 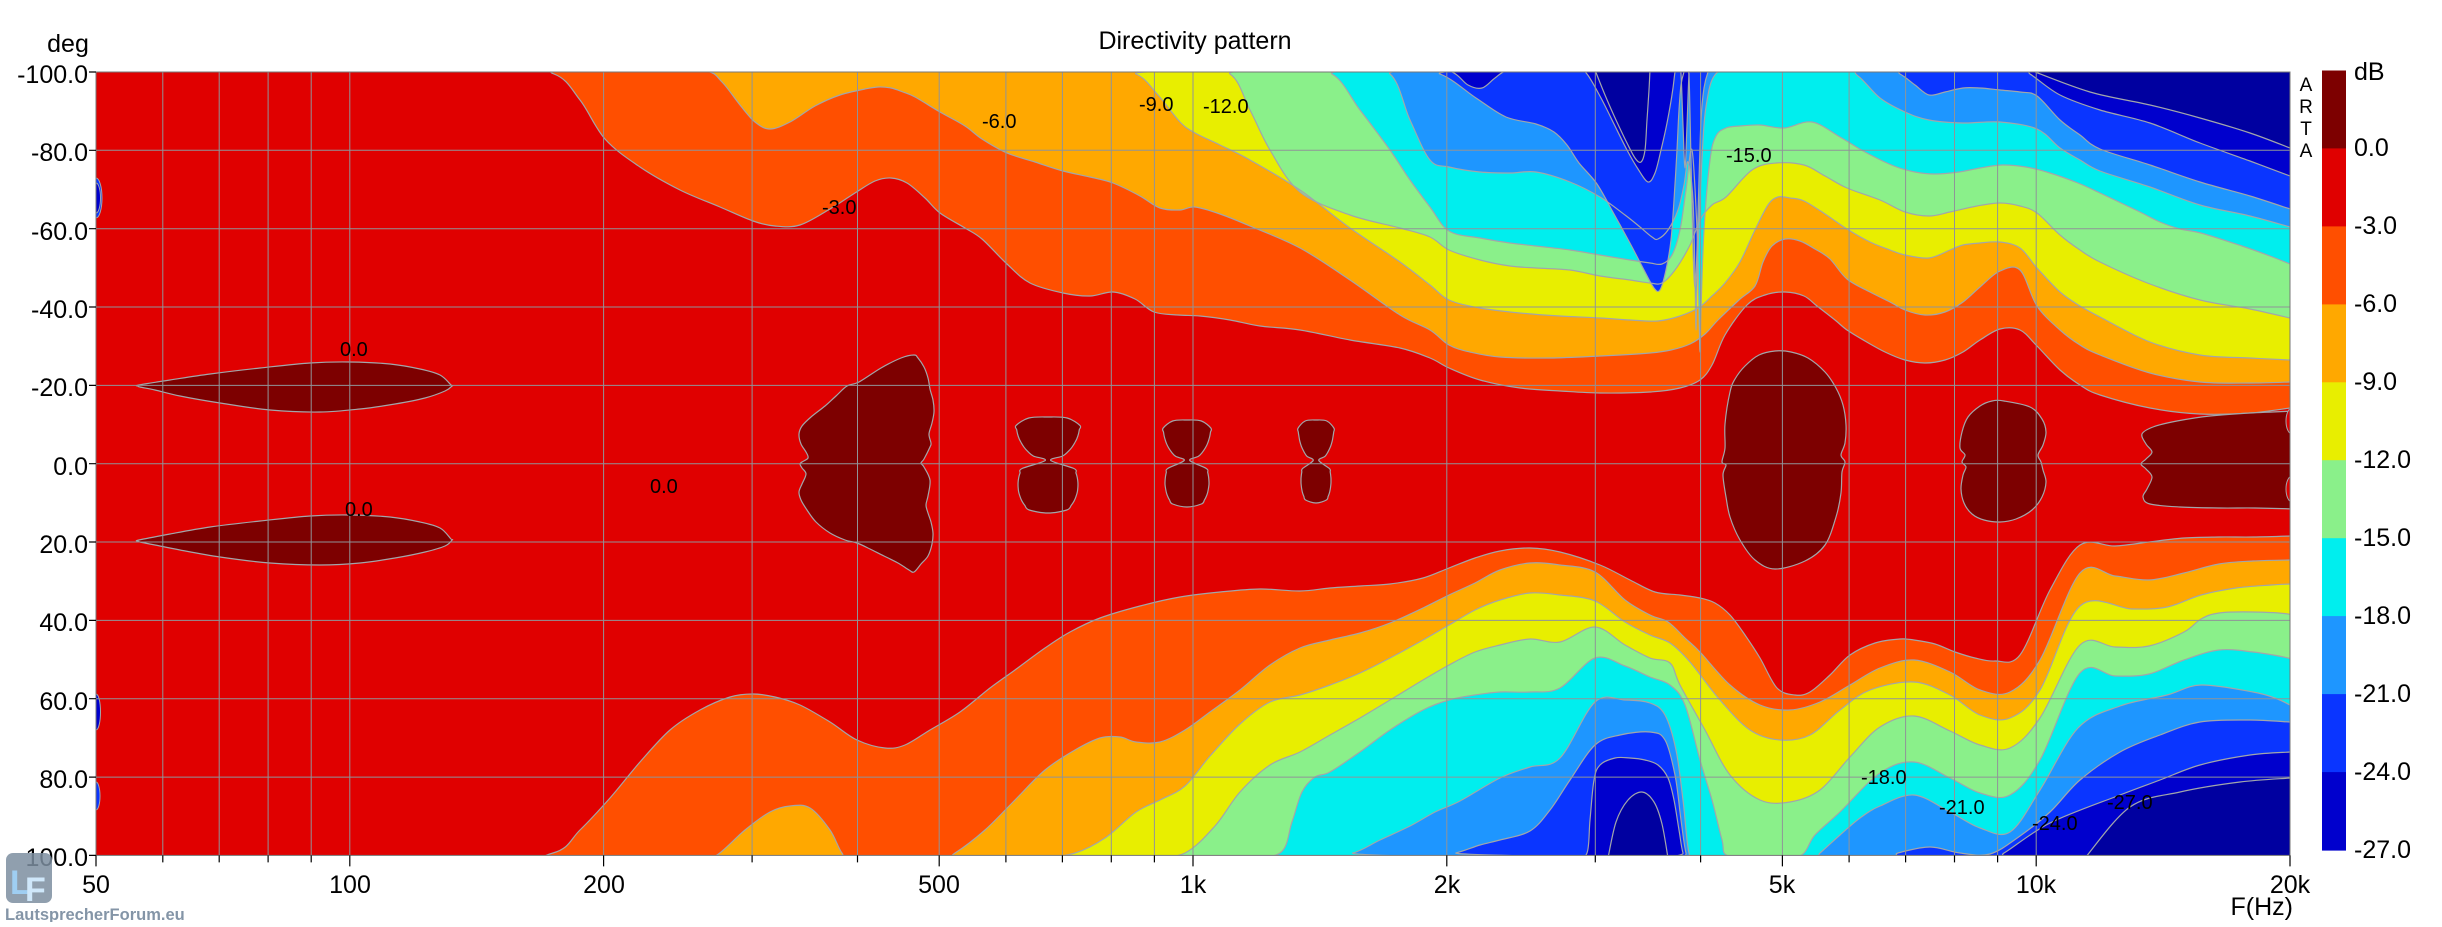 I want to click on svg-text: 500, so click(x=939, y=885).